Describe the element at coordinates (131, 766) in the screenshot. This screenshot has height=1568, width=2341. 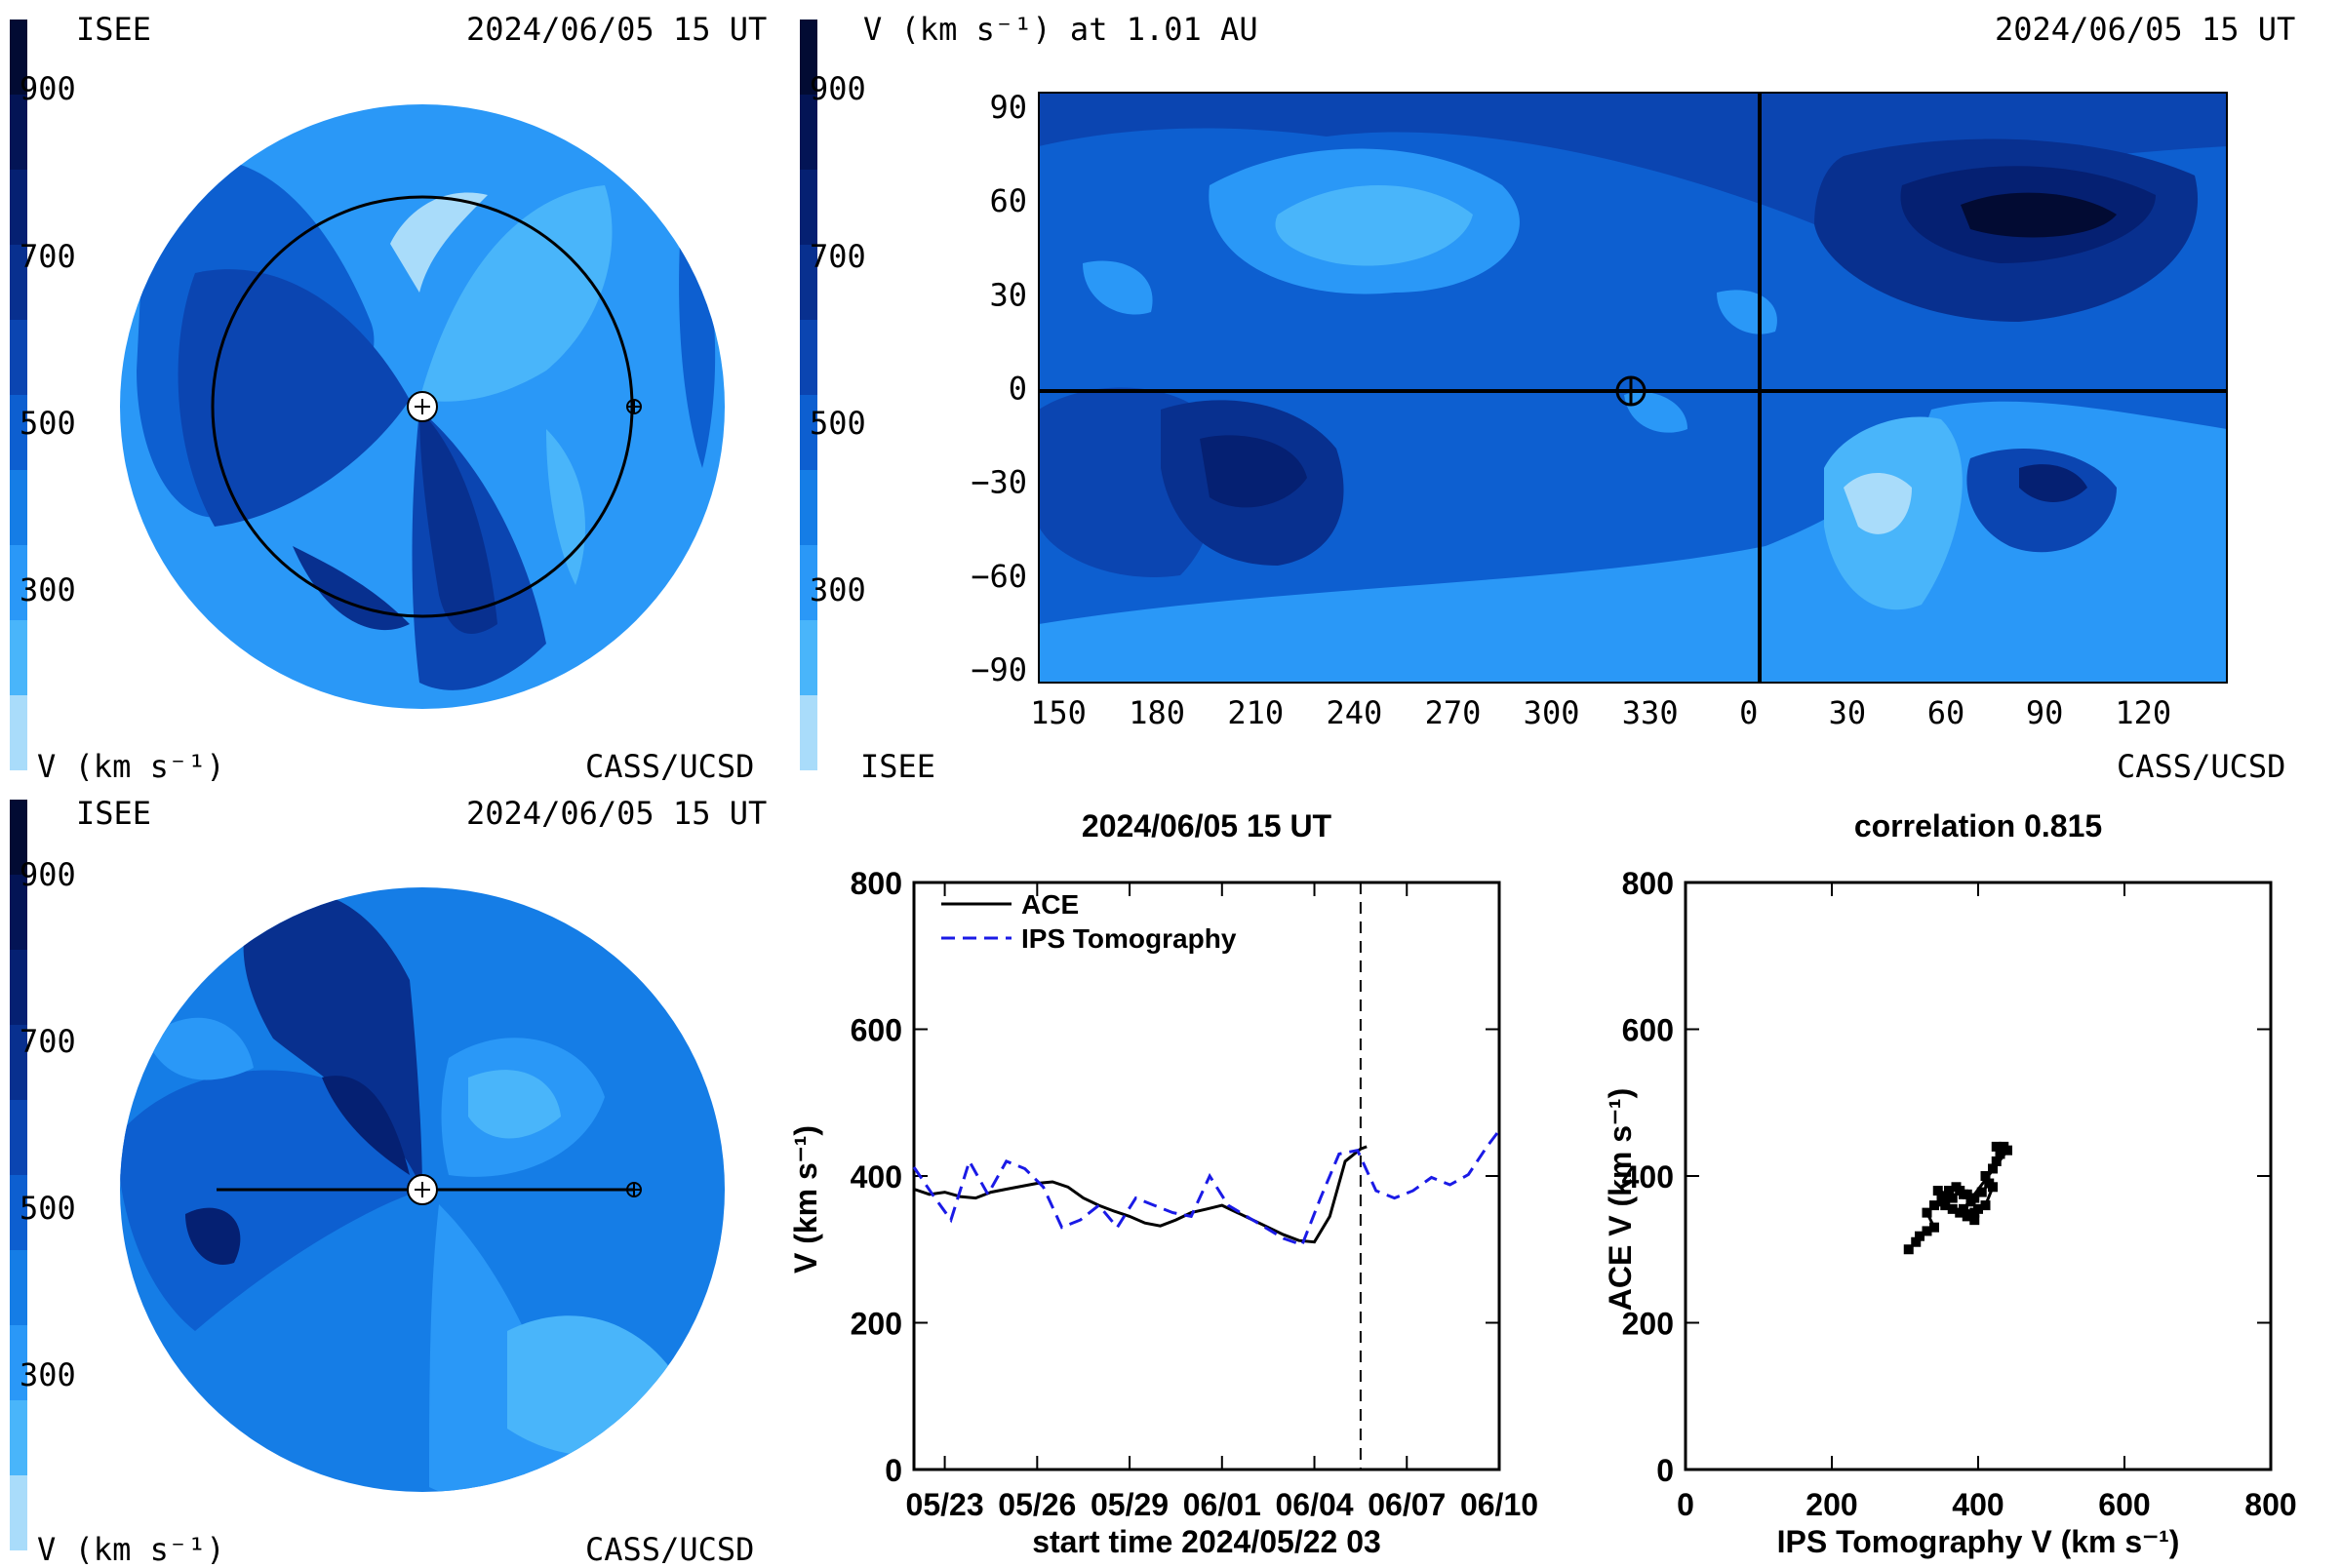
I see `unit-label: V (km s⁻¹)` at that location.